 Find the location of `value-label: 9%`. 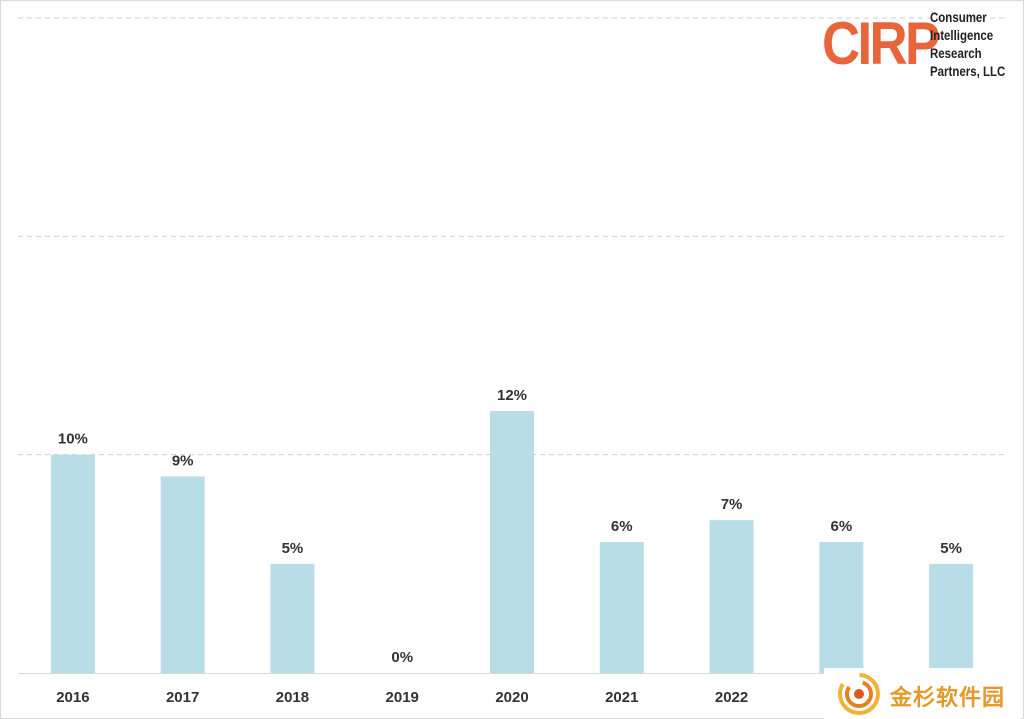

value-label: 9% is located at coordinates (183, 461).